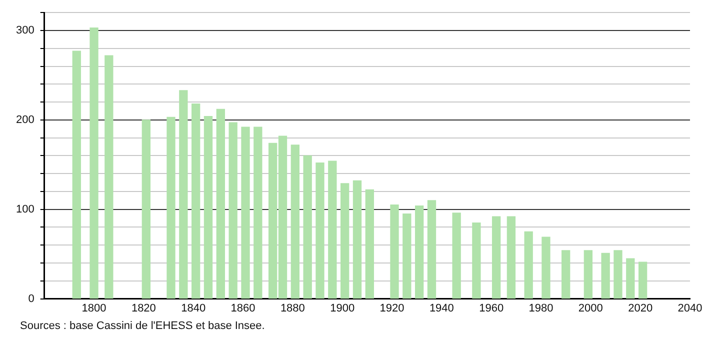 This screenshot has height=340, width=710. What do you see at coordinates (491, 308) in the screenshot?
I see `x-tick-label: 1960` at bounding box center [491, 308].